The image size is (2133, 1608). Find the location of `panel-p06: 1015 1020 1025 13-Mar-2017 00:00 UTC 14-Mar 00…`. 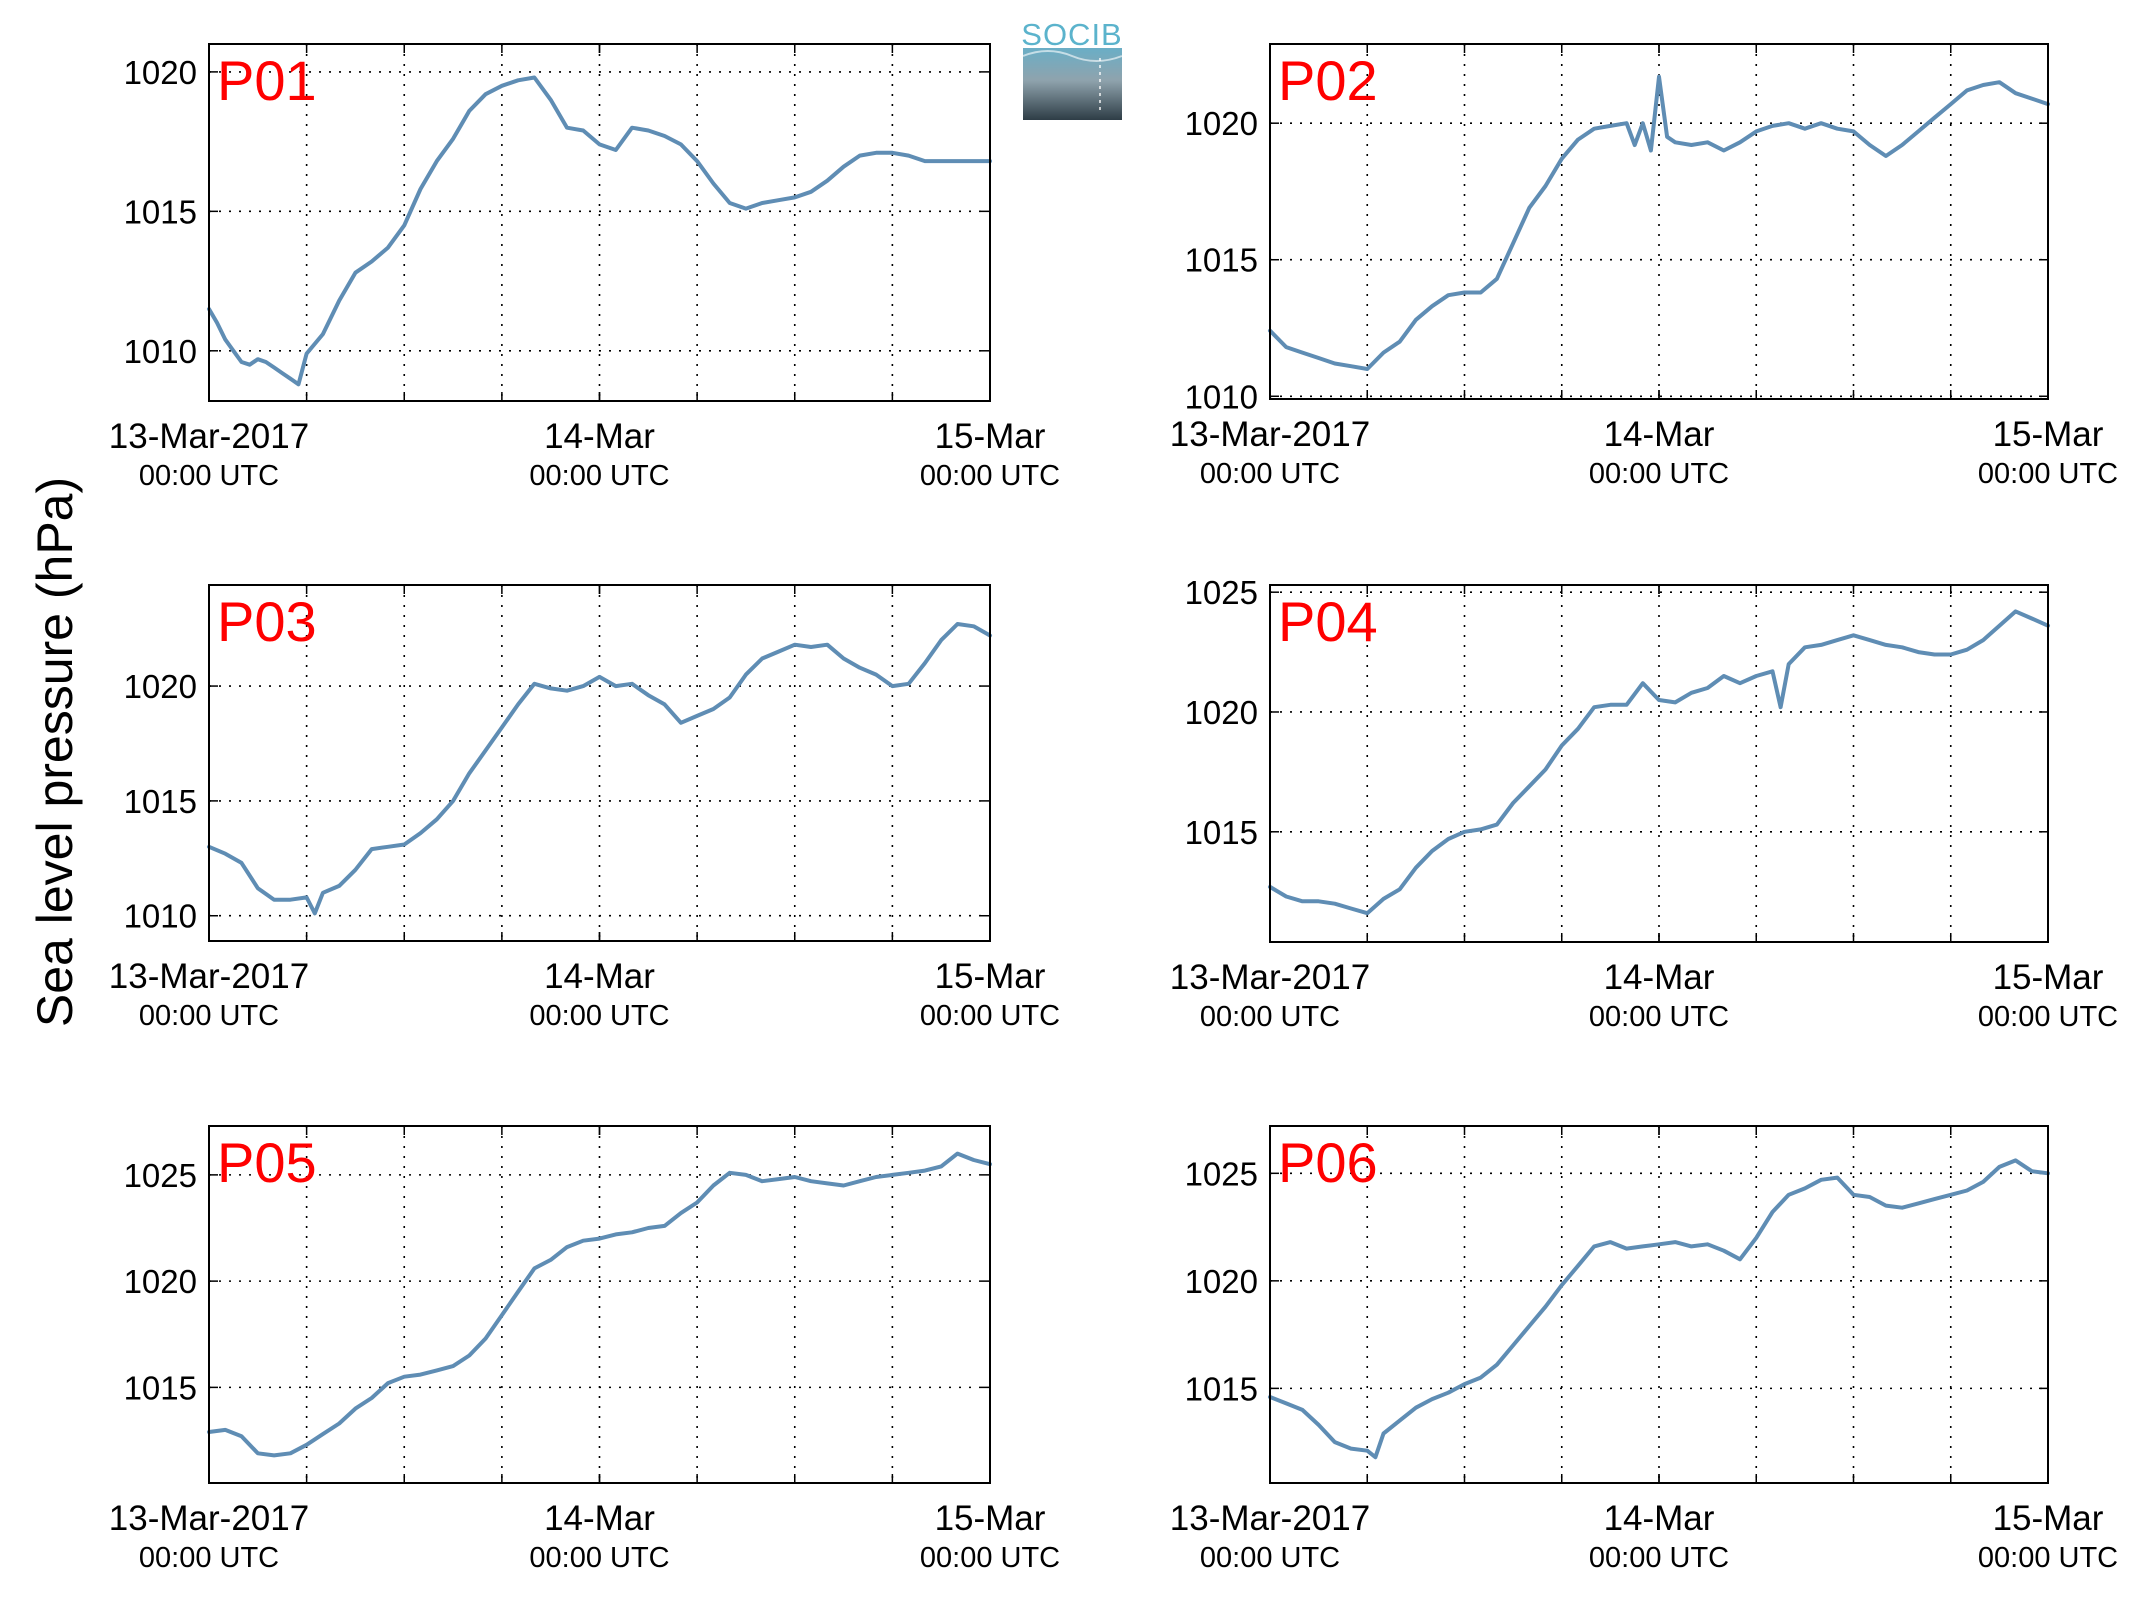

panel-p06: 1015 1020 1025 13-Mar-2017 00:00 UTC 14-Mar 00… is located at coordinates (1644, 1349).